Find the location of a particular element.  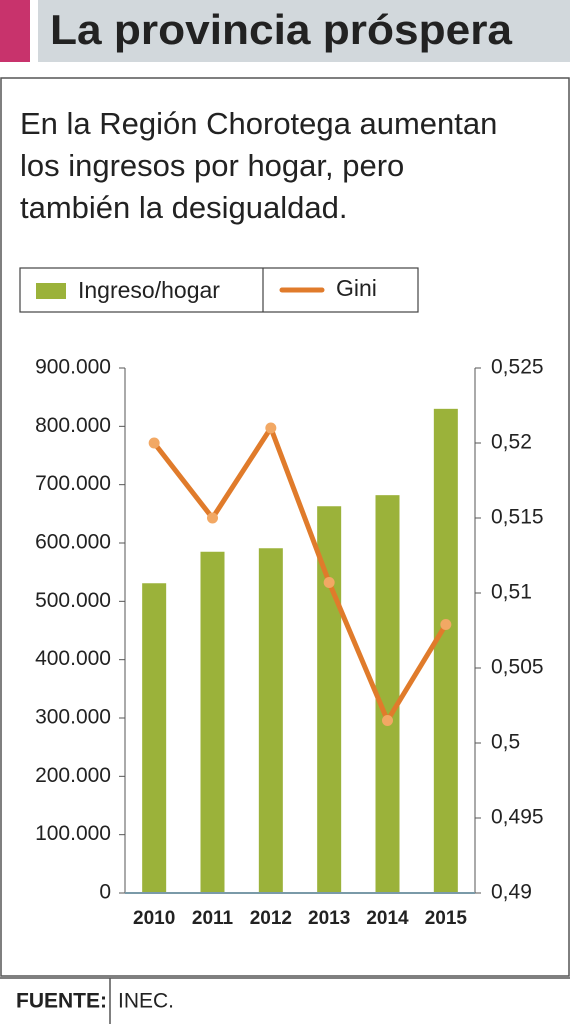

y-tick-label: 800.000 is located at coordinates (73, 425).